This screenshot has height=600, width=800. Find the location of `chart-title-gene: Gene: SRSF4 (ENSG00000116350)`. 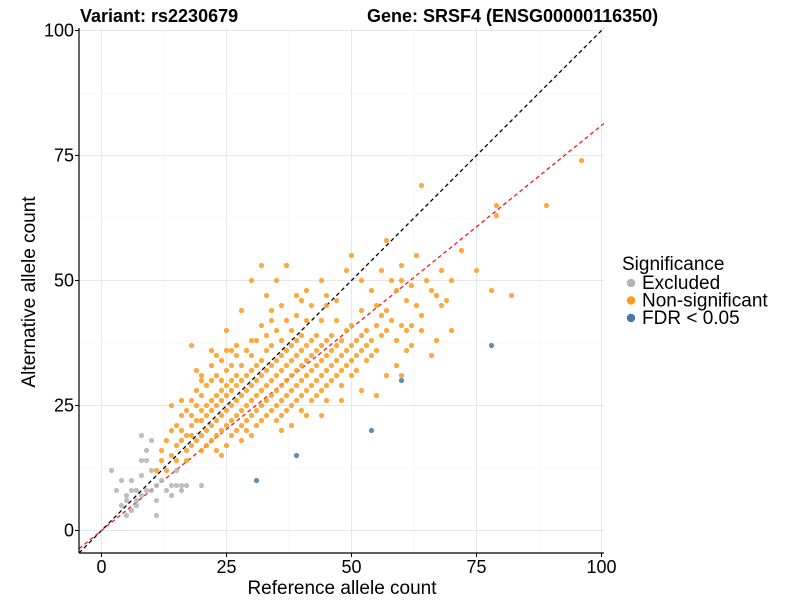

chart-title-gene: Gene: SRSF4 (ENSG00000116350) is located at coordinates (512, 16).